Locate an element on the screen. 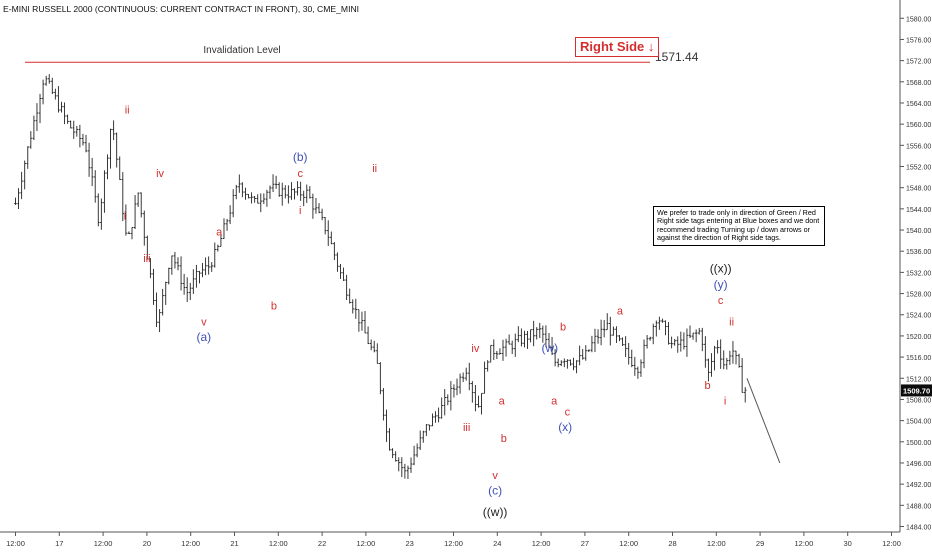 The height and width of the screenshot is (555, 932). wave-label: ii is located at coordinates (127, 111).